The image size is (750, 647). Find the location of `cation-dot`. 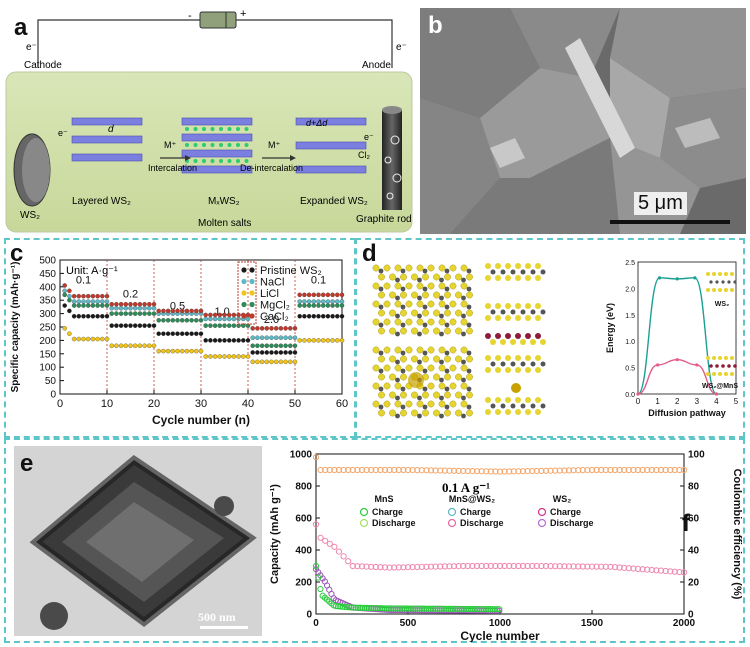

cation-dot is located at coordinates (212, 145).